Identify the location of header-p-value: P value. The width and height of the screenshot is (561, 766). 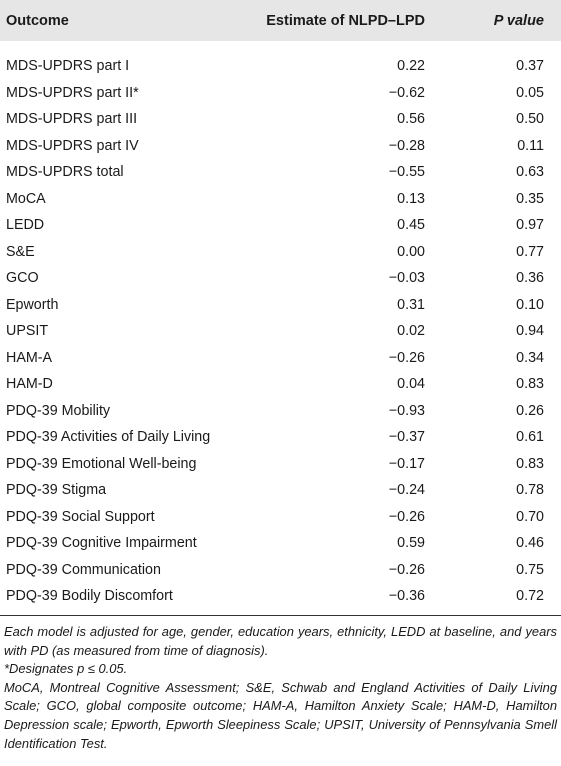
(518, 20).